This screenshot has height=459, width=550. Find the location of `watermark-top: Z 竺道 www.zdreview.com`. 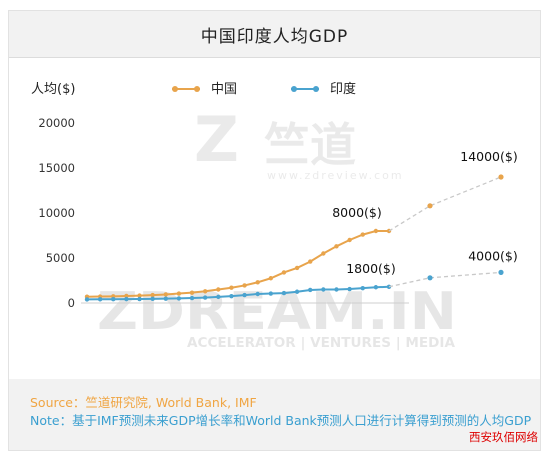

watermark-top: Z 竺道 www.zdreview.com is located at coordinates (299, 142).